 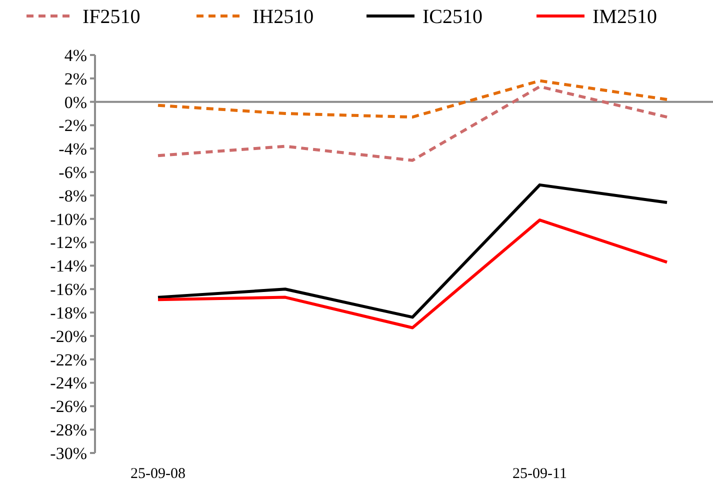 What do you see at coordinates (111, 17) in the screenshot?
I see `legend-label: IF2510` at bounding box center [111, 17].